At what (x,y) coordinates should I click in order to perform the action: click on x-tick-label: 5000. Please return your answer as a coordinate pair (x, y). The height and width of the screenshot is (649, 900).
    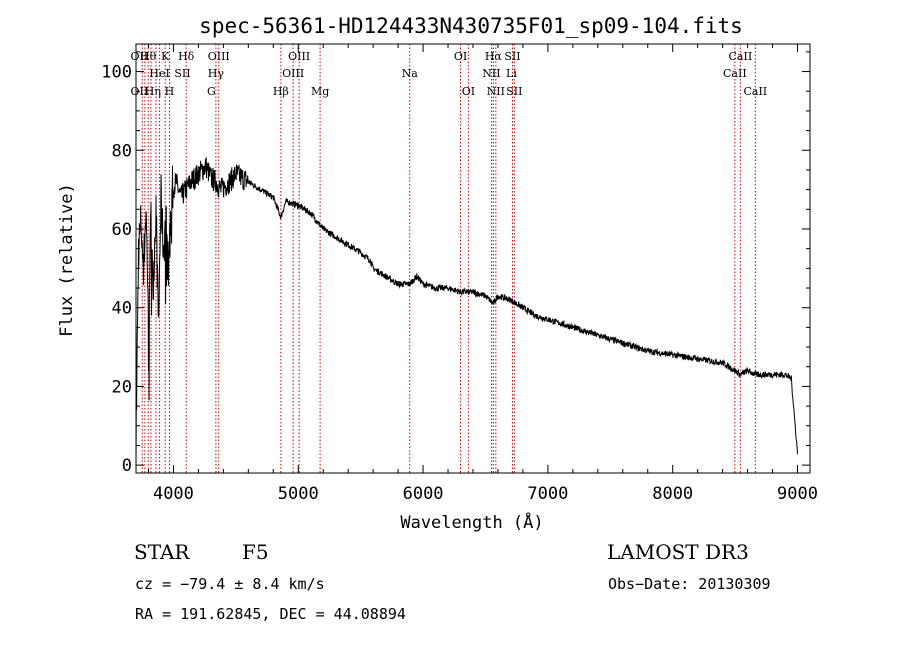
    Looking at the image, I should click on (298, 494).